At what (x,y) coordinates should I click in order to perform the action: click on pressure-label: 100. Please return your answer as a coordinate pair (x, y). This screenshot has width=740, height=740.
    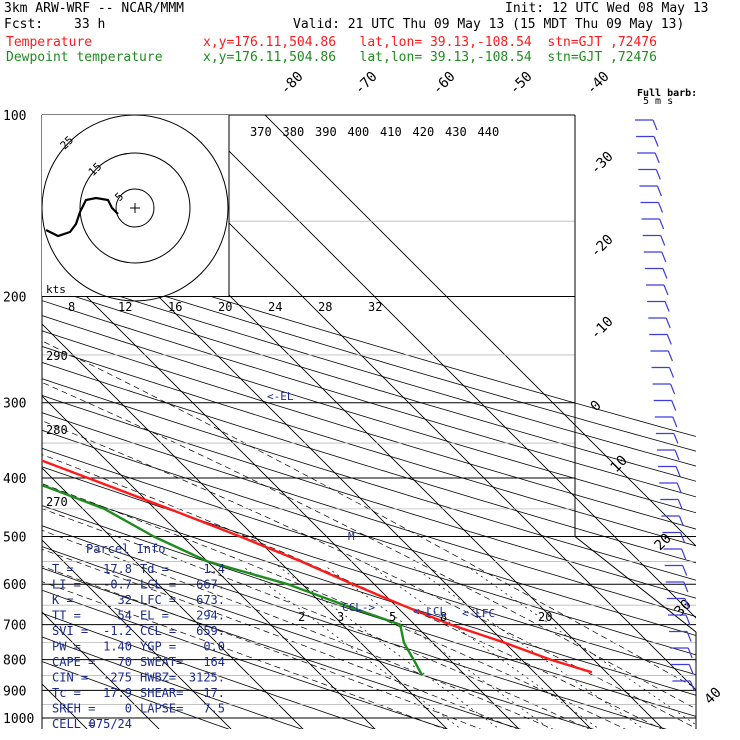
    Looking at the image, I should click on (14, 116).